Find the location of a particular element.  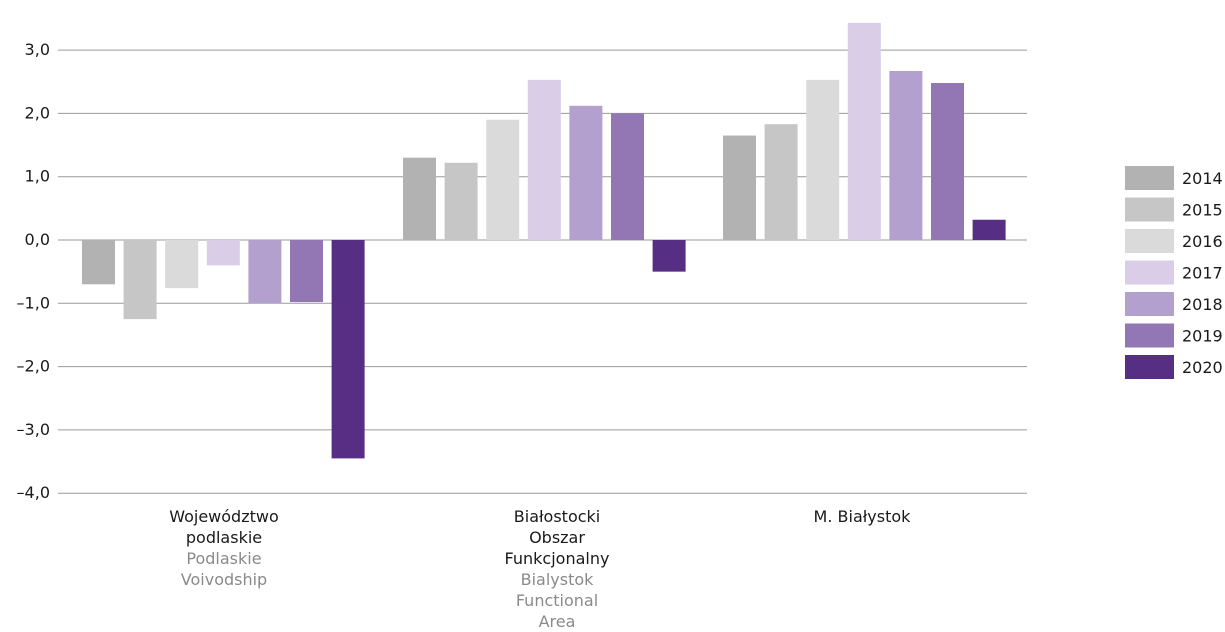

y-tick-label: –2,0 is located at coordinates (33, 366).